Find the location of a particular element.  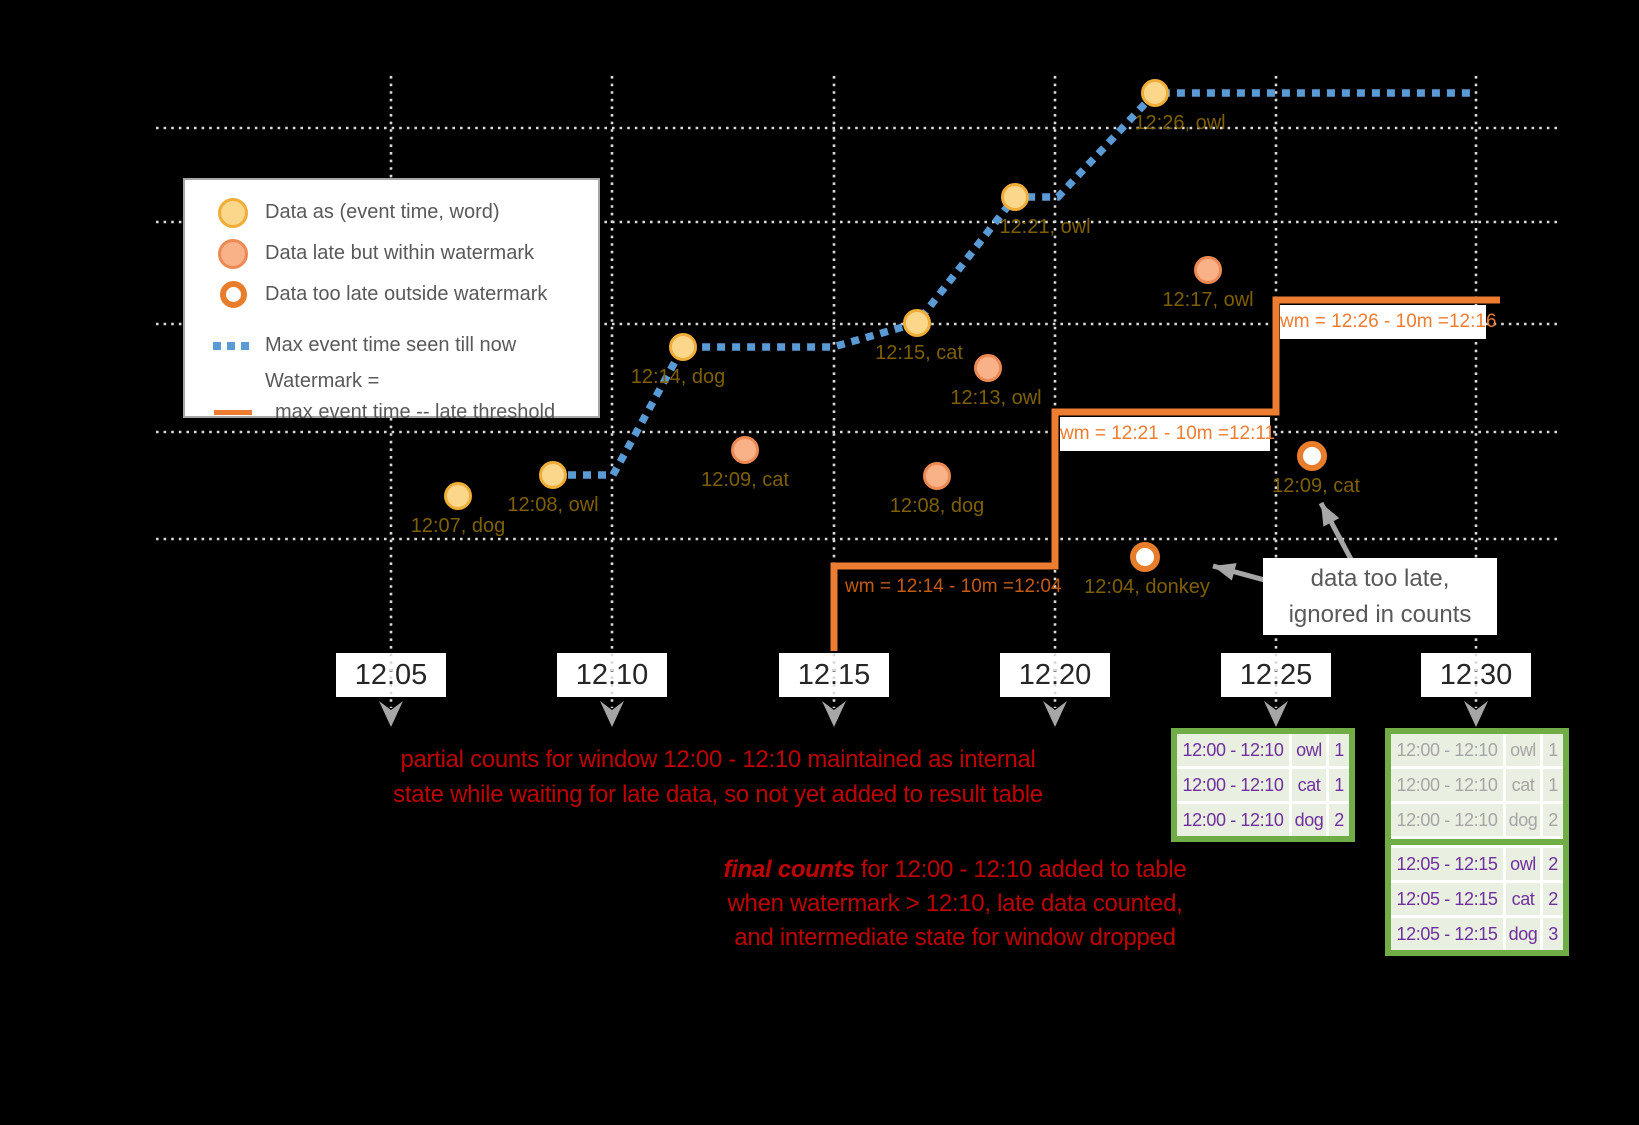

data-point-label: 12:08, owl is located at coordinates (552, 505).